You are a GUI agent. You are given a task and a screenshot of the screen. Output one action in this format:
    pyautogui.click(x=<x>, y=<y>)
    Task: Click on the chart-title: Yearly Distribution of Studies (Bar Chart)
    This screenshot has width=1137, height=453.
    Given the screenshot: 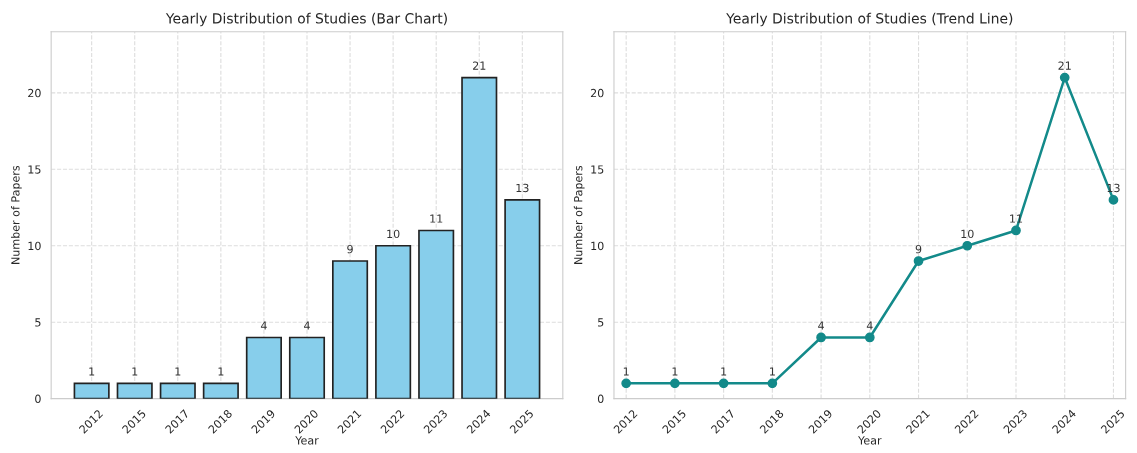 What is the action you would take?
    pyautogui.click(x=306, y=19)
    